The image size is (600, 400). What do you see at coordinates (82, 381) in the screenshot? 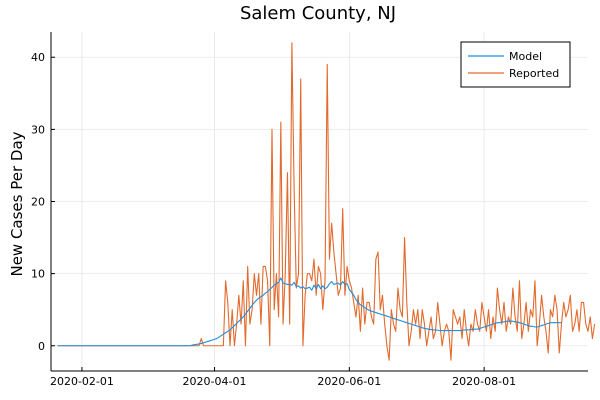
I see `x-tick-label: 2020-02-01` at bounding box center [82, 381].